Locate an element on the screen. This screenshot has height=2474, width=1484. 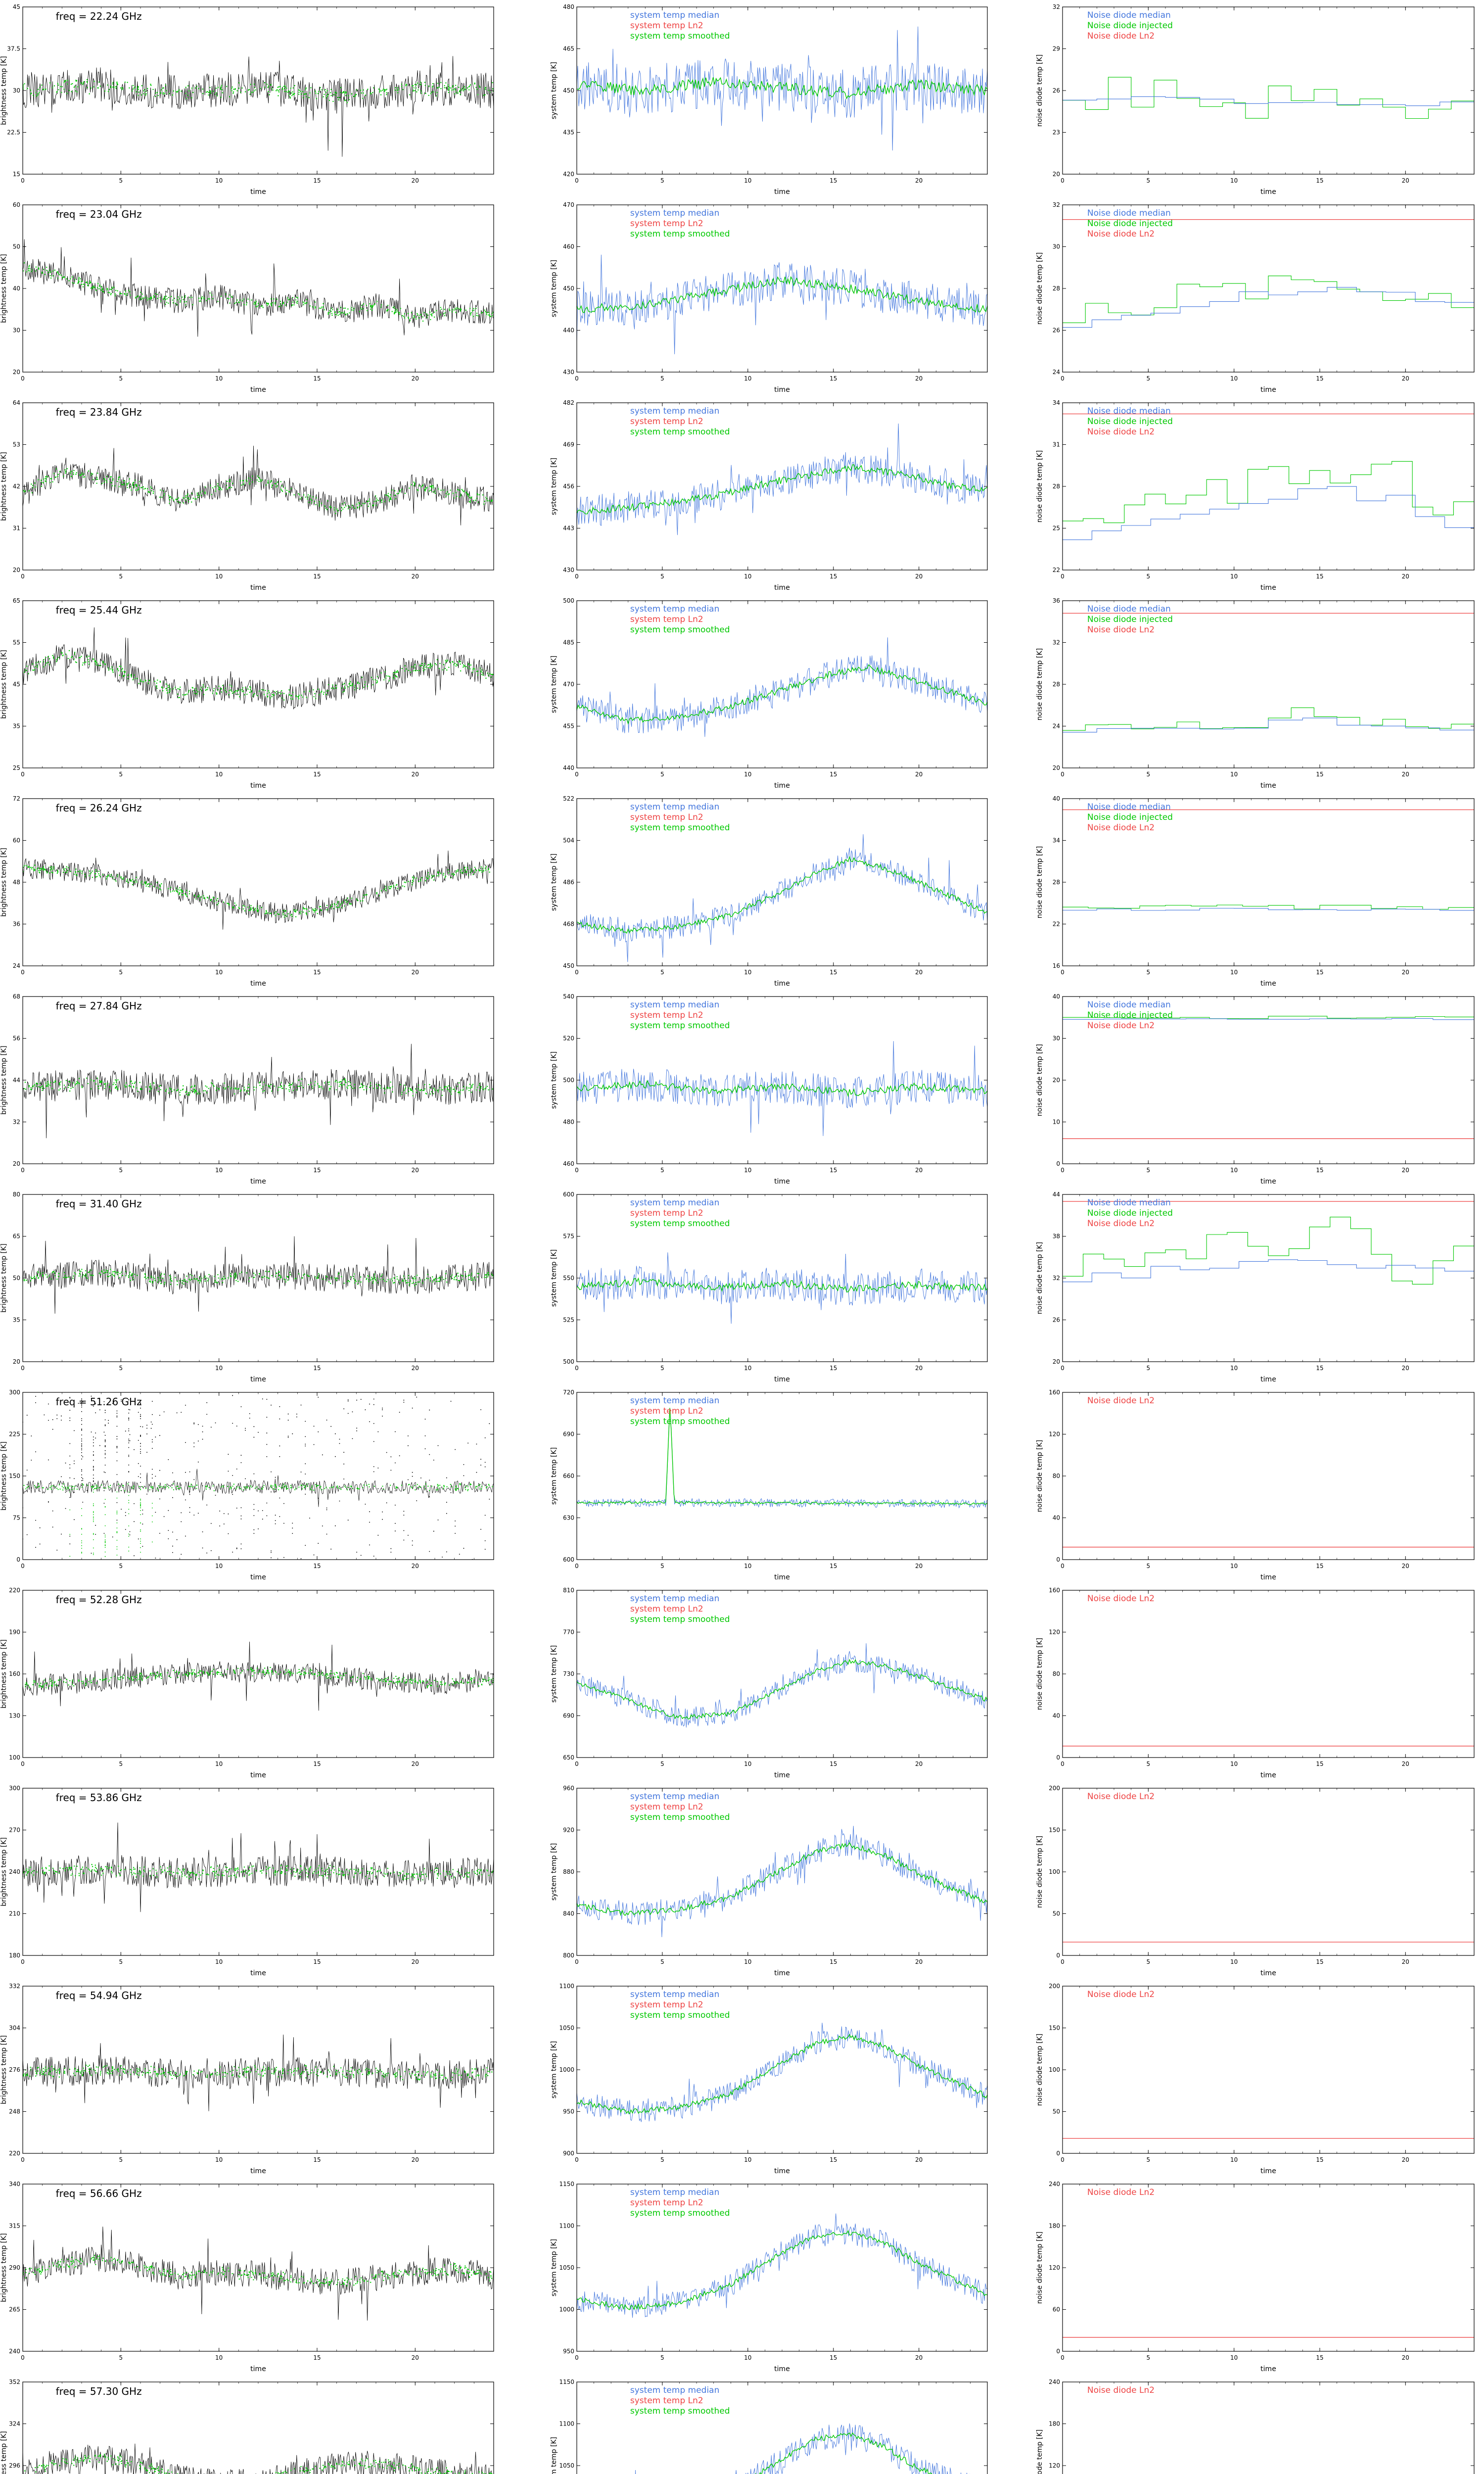
plot-frame is located at coordinates (1268, 2268).